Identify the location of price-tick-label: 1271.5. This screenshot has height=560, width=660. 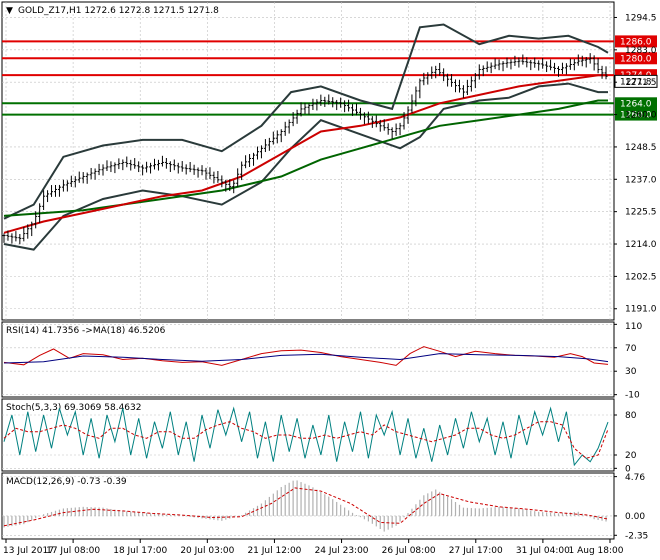
(641, 83).